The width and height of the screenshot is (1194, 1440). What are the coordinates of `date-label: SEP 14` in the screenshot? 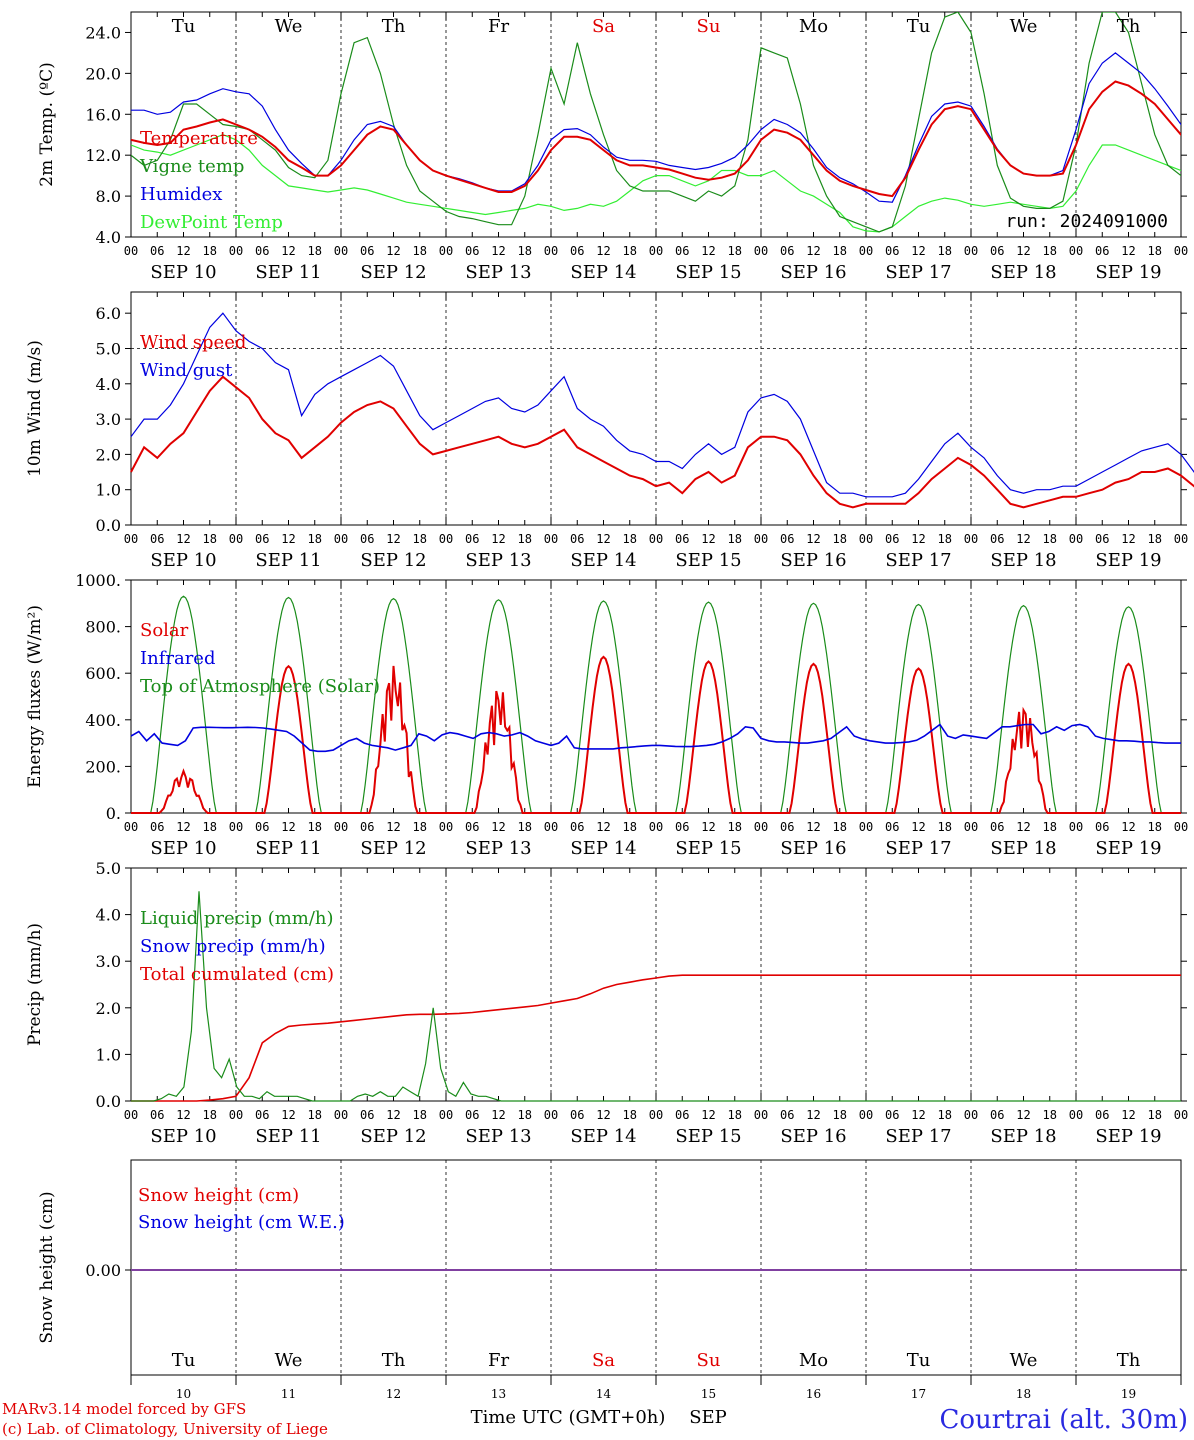 It's located at (603, 272).